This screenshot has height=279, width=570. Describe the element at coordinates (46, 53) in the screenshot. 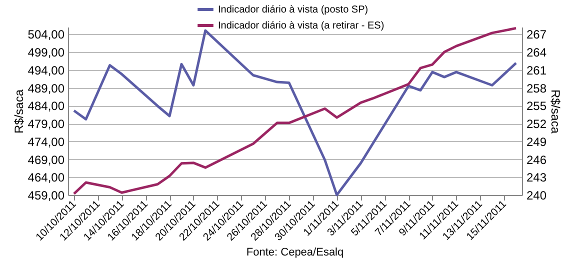

I see `y-tick-label: 499,00` at that location.